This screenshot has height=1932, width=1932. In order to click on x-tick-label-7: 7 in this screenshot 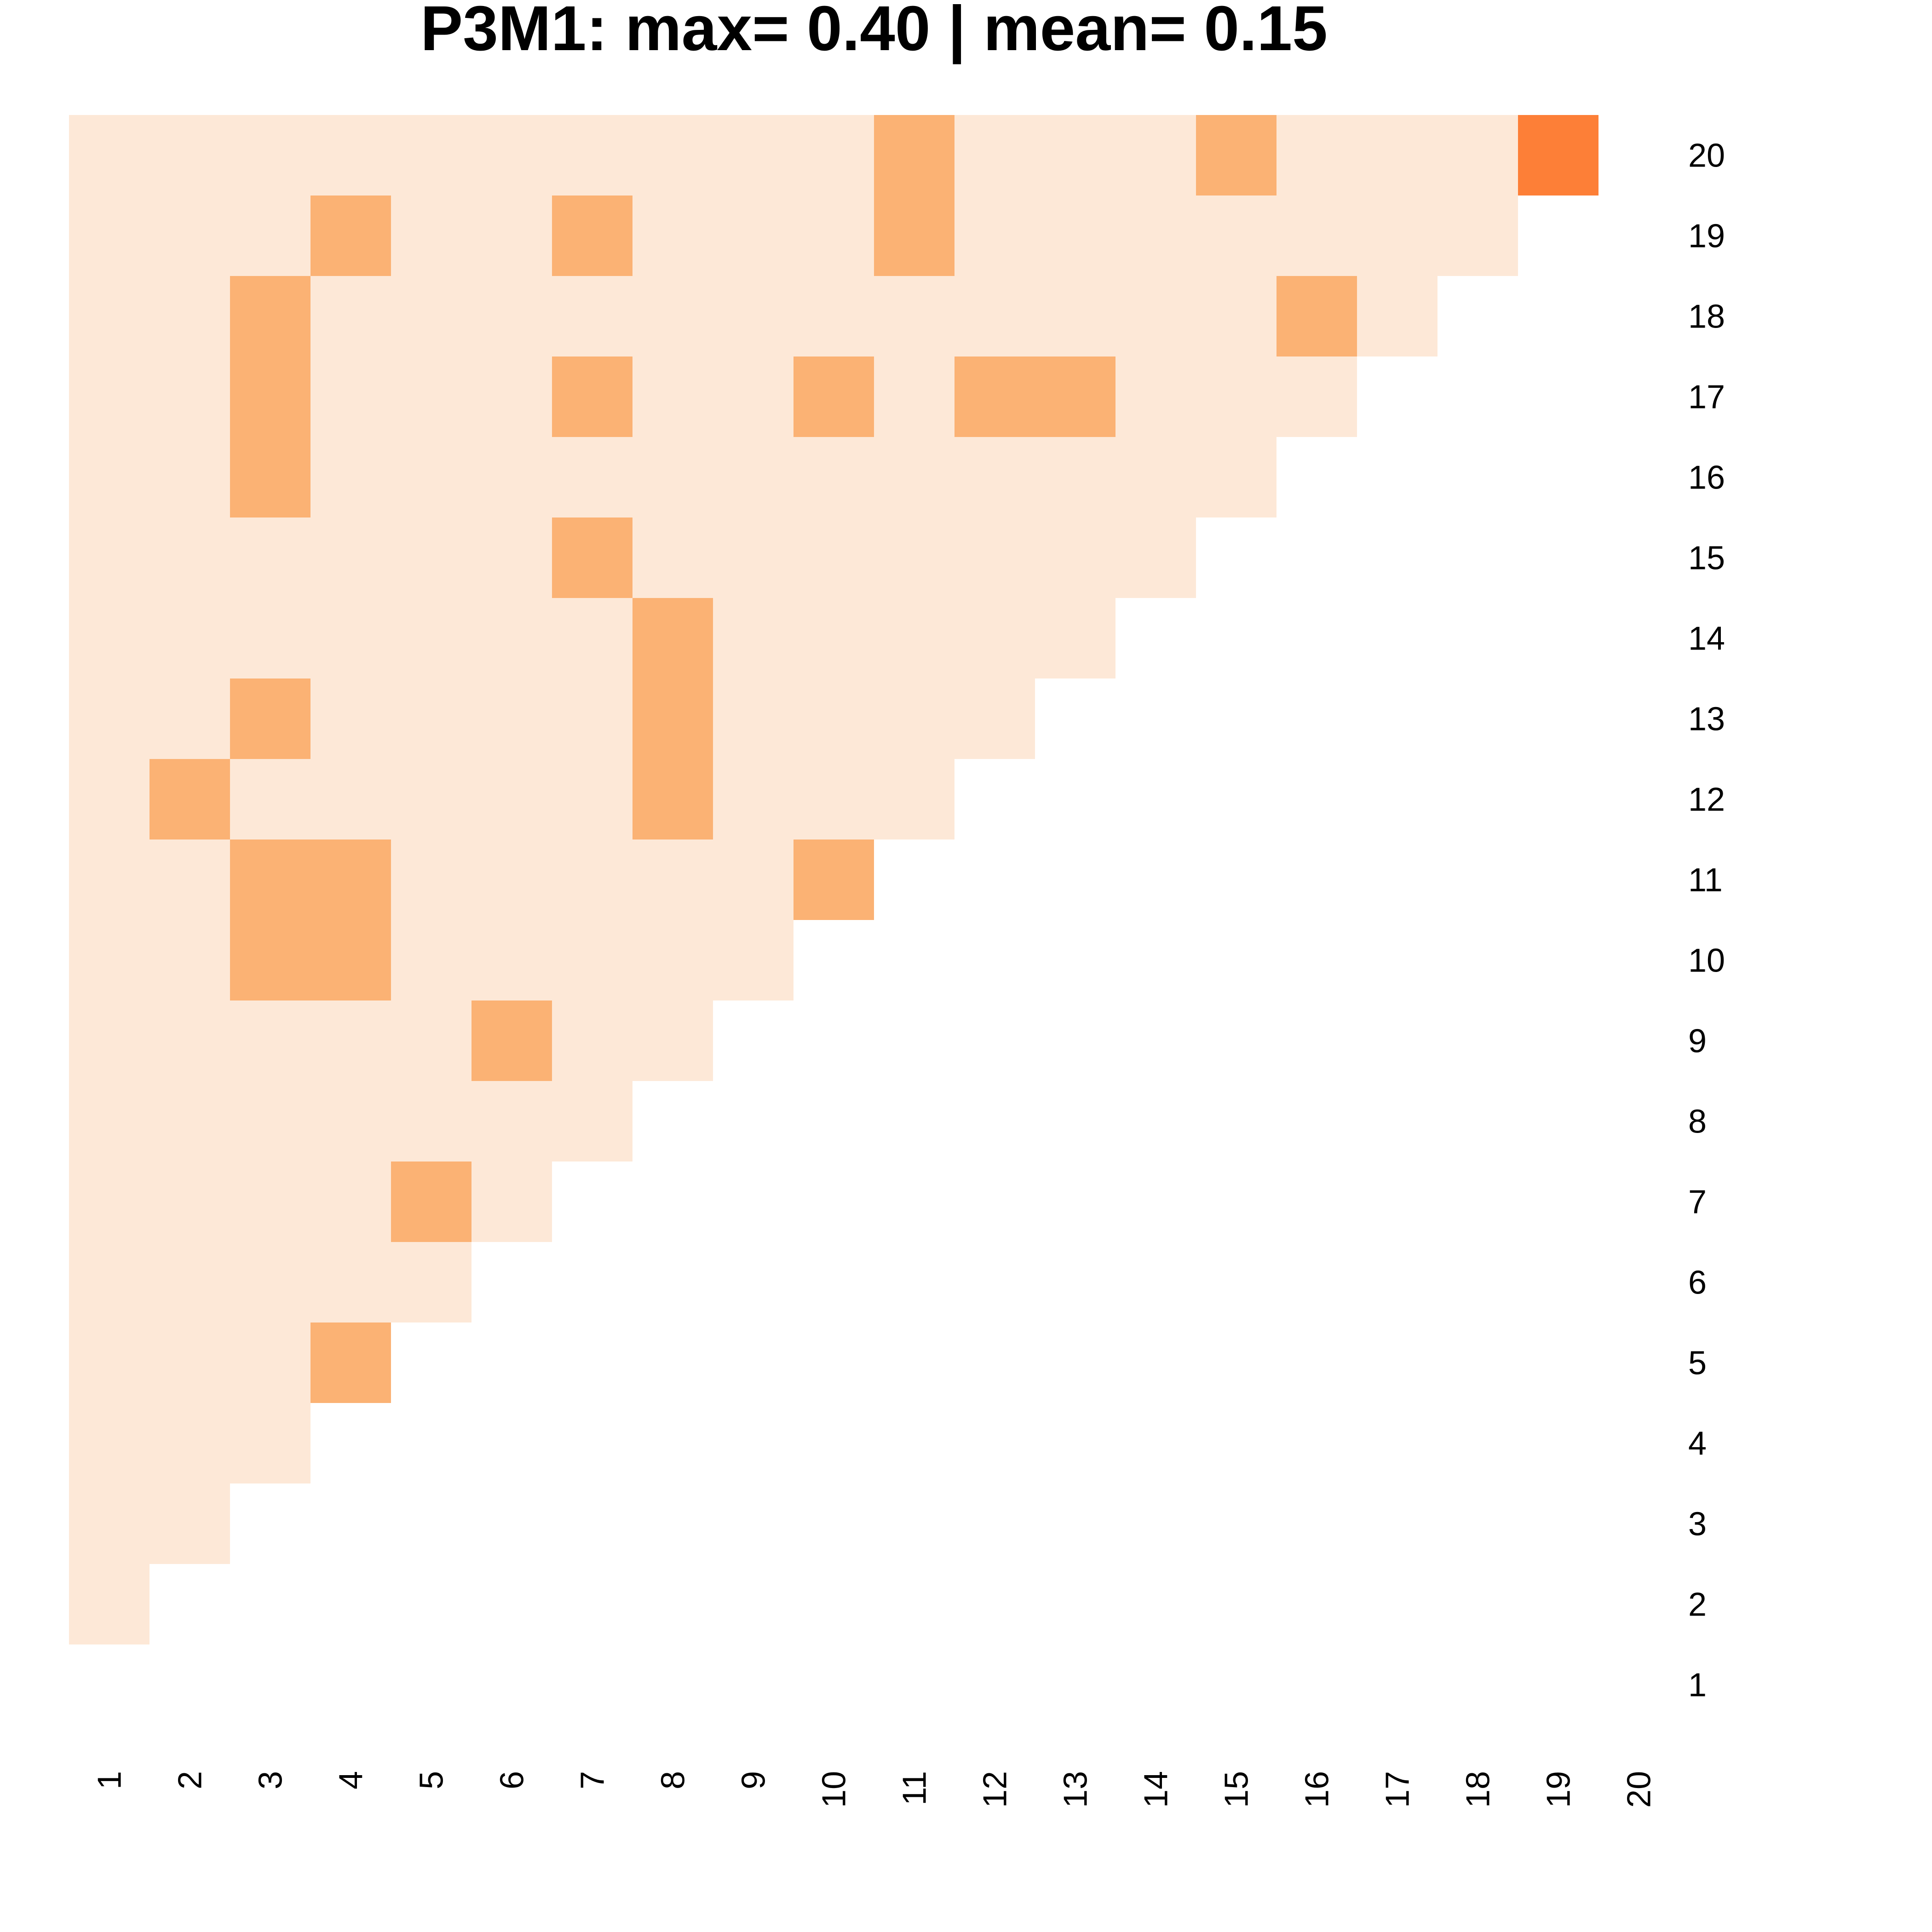, I will do `click(593, 1780)`.